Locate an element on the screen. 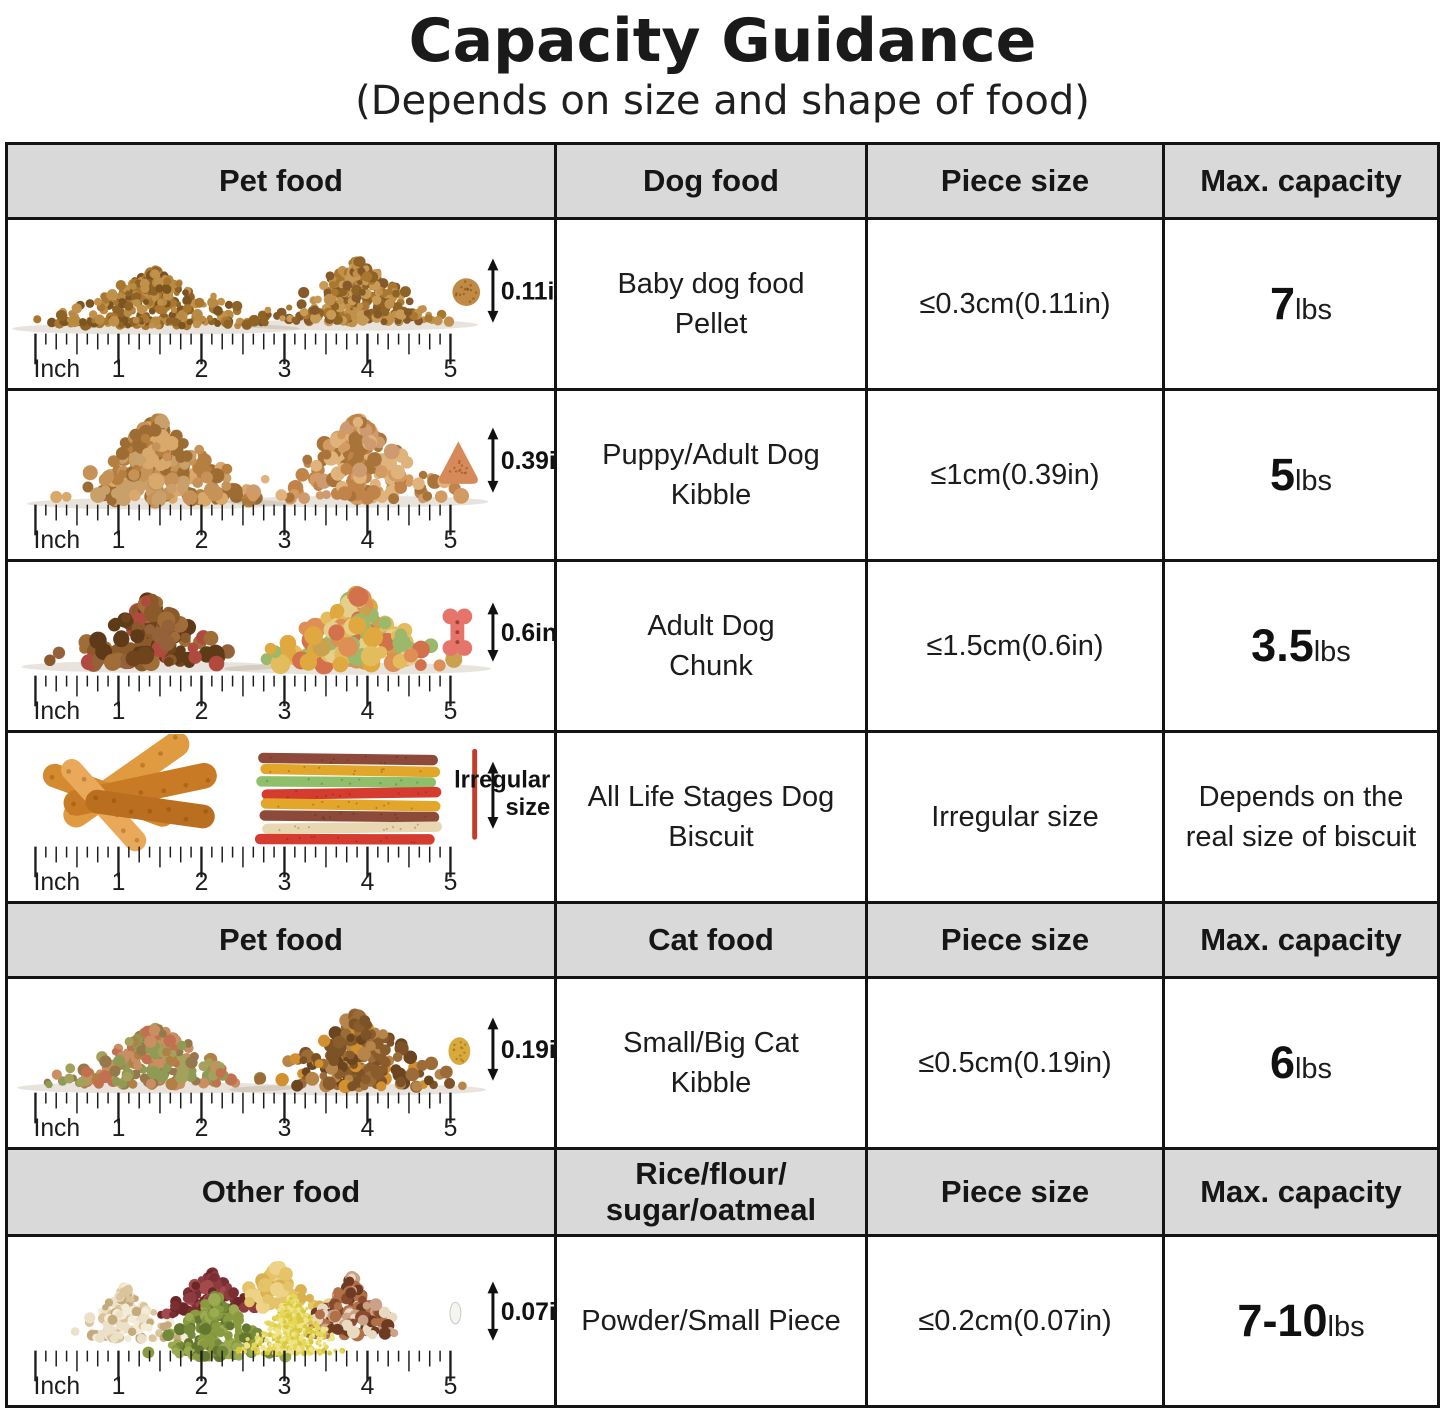 The width and height of the screenshot is (1445, 1419). capacity-number: 7-10 is located at coordinates (1282, 1320).